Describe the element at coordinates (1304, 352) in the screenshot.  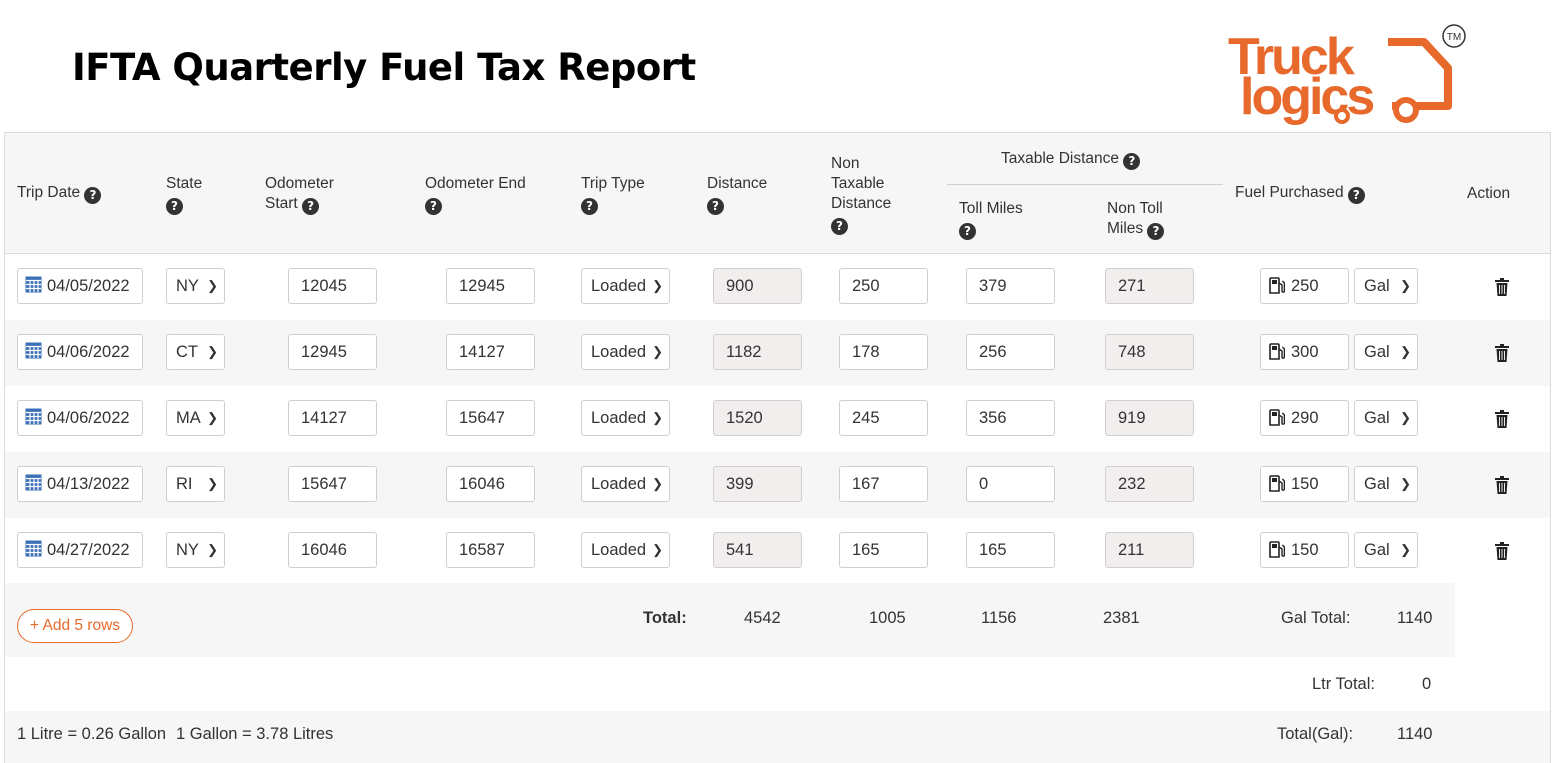
I see `fuel-purchased-input: 300` at that location.